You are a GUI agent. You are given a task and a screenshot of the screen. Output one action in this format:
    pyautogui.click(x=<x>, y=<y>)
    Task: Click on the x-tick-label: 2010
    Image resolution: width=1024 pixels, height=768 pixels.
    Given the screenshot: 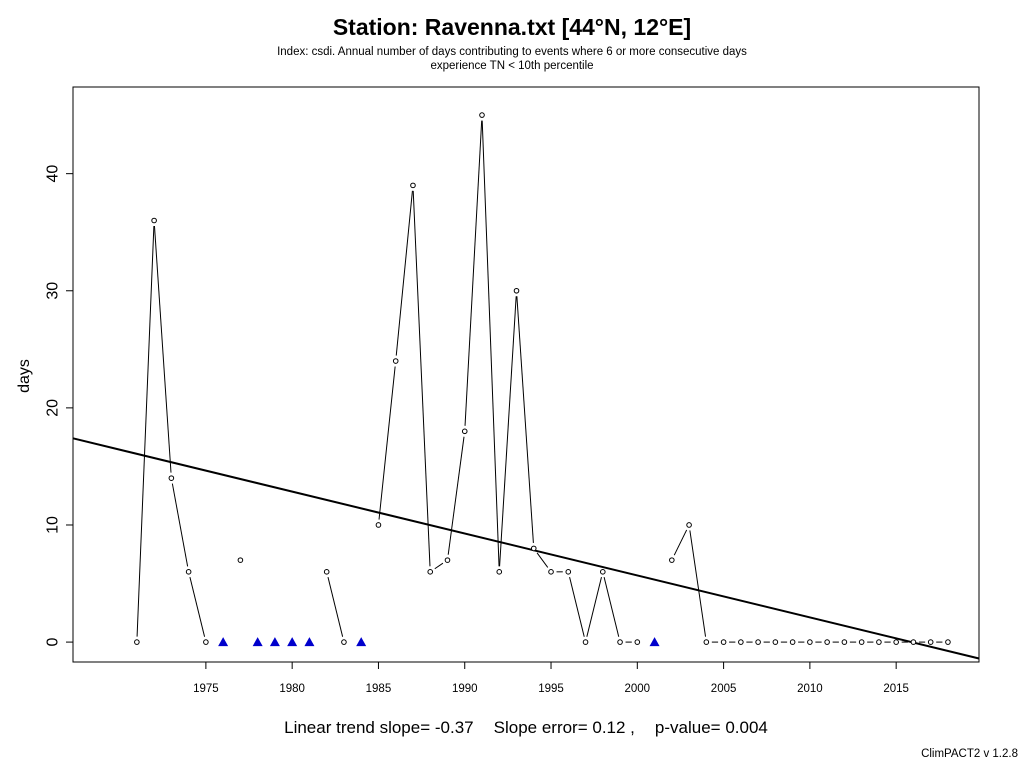 What is the action you would take?
    pyautogui.click(x=810, y=689)
    